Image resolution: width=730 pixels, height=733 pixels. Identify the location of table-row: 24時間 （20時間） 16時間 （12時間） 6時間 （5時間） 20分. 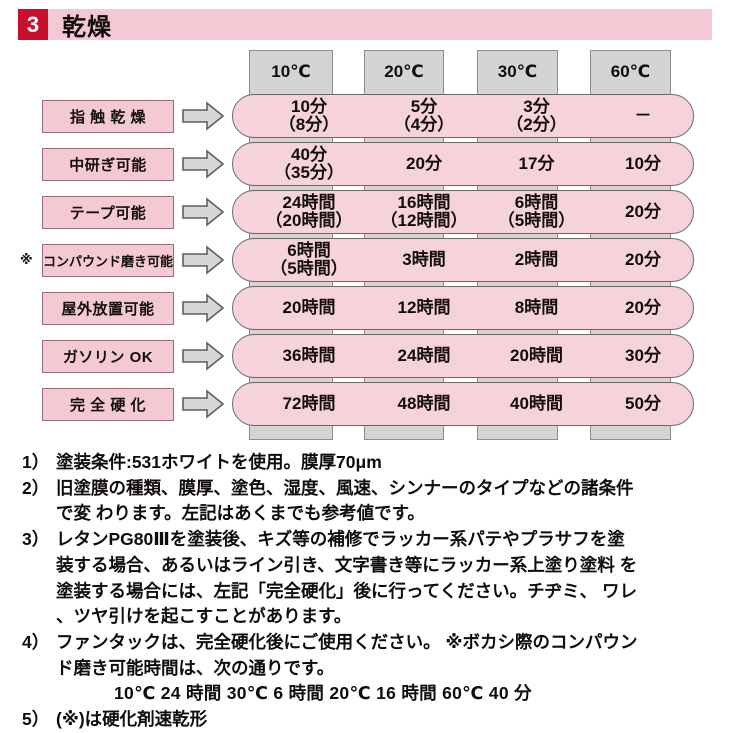
(463, 212).